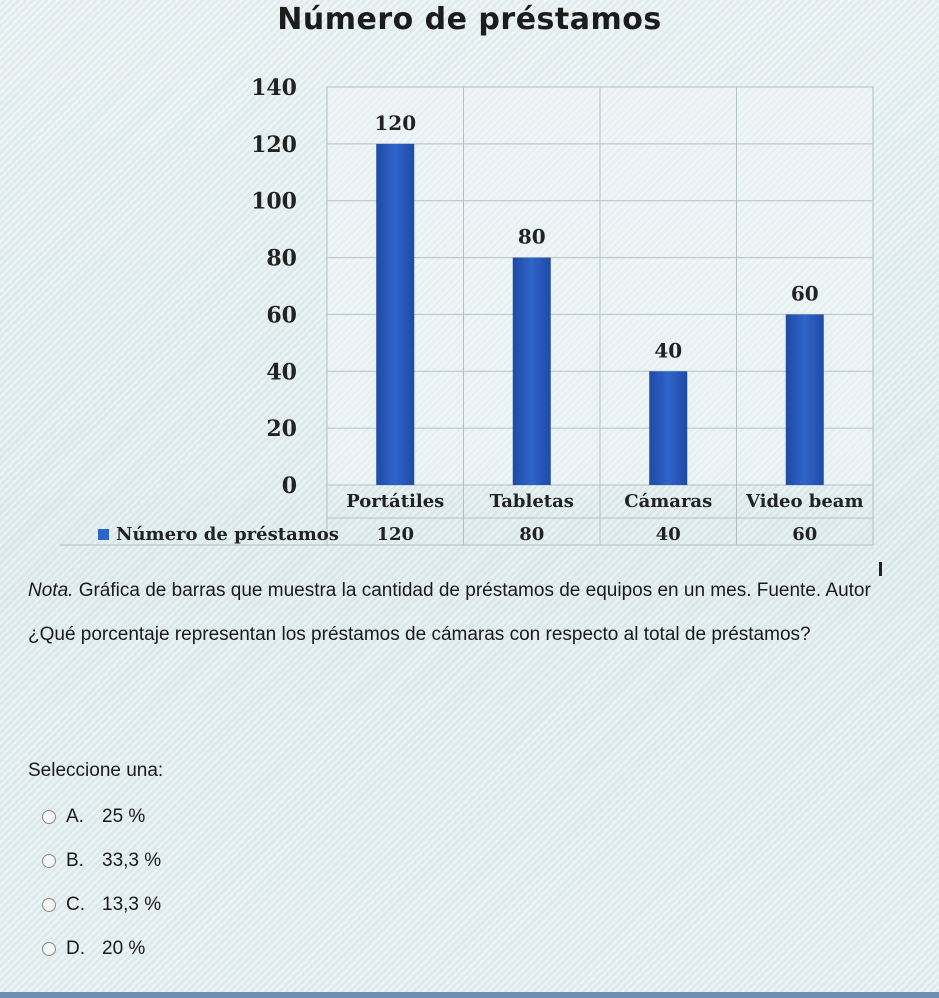 This screenshot has height=998, width=939. Describe the element at coordinates (93, 949) in the screenshot. I see `option-d: D. 20 %` at that location.